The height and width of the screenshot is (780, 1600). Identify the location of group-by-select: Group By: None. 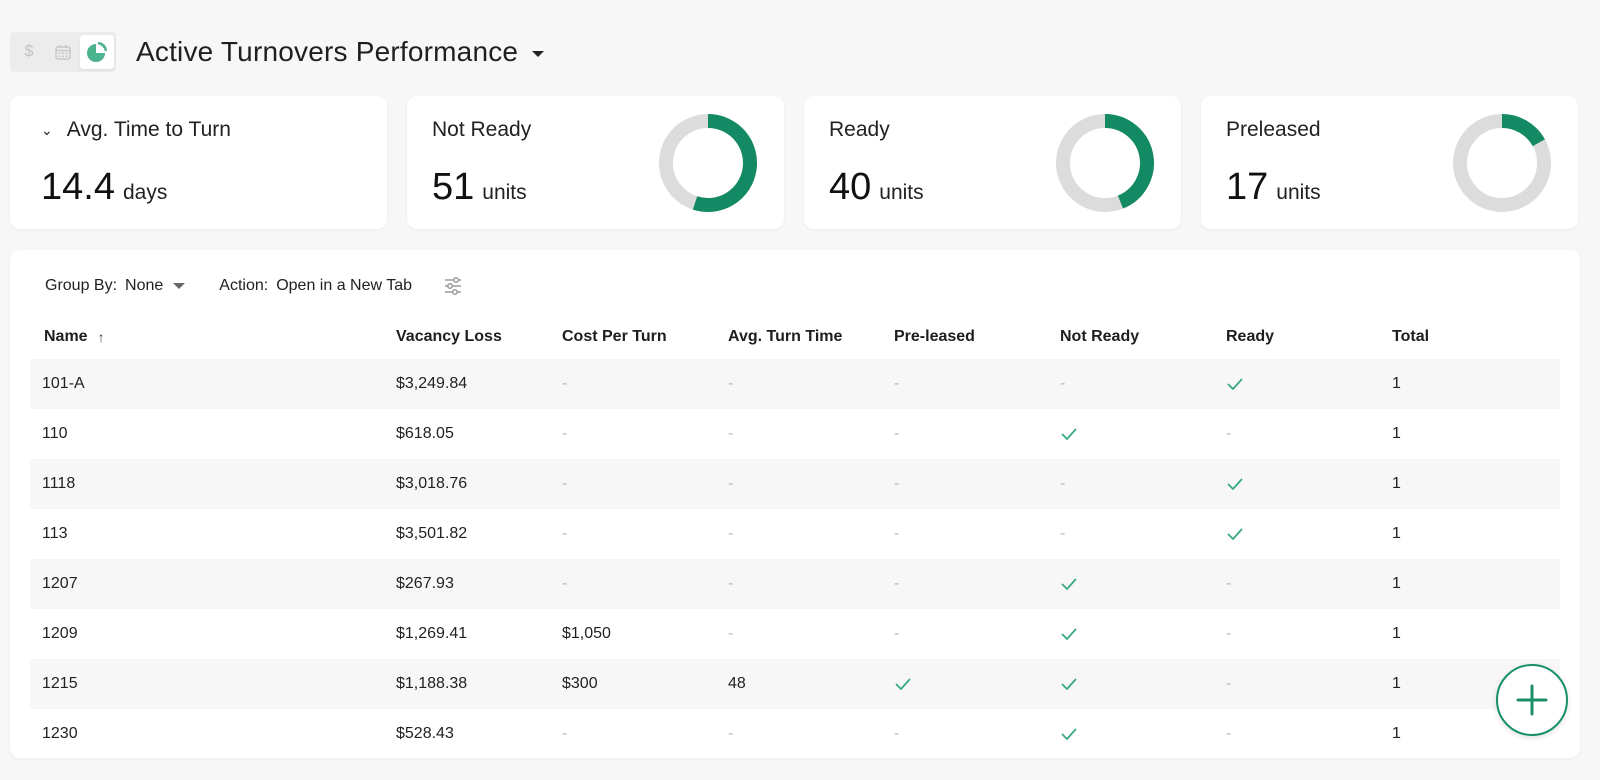
(115, 286).